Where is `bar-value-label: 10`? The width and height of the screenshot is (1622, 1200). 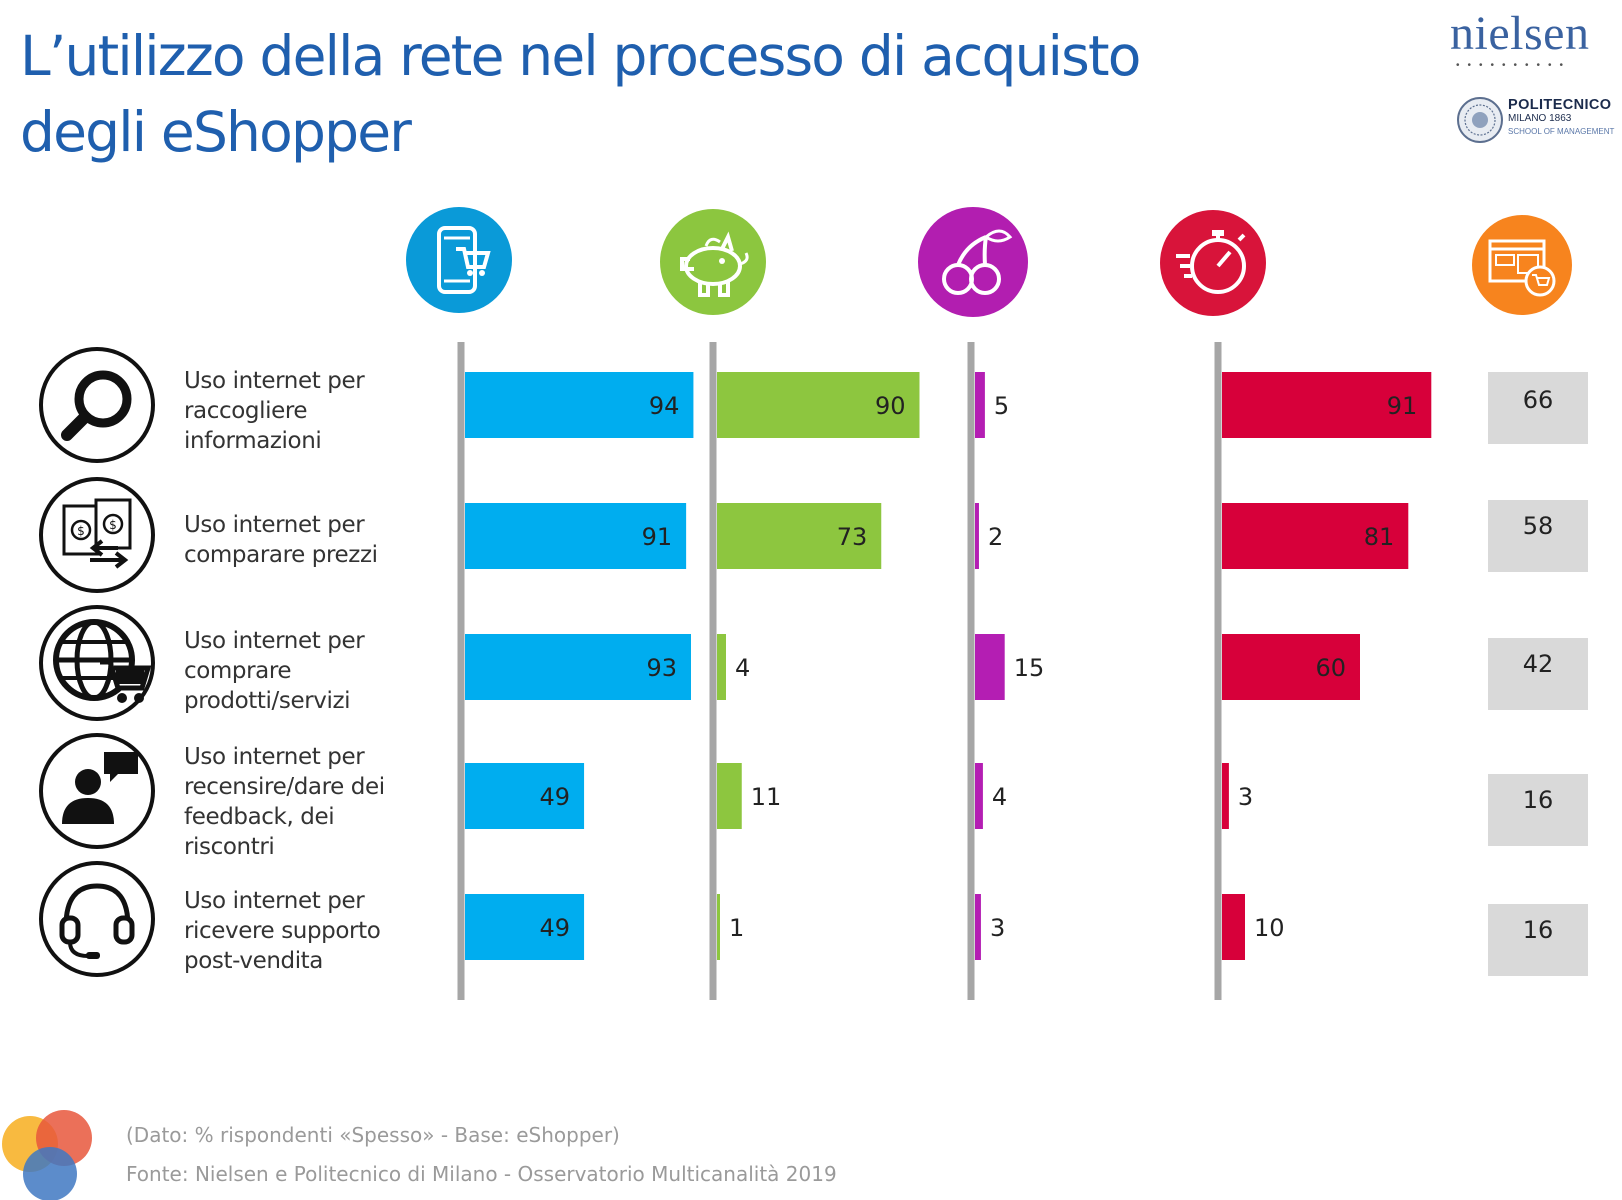 bar-value-label: 10 is located at coordinates (1269, 928).